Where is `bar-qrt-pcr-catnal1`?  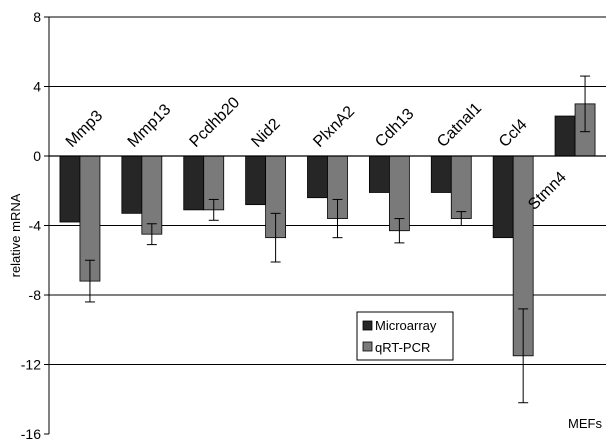 bar-qrt-pcr-catnal1 is located at coordinates (461, 187).